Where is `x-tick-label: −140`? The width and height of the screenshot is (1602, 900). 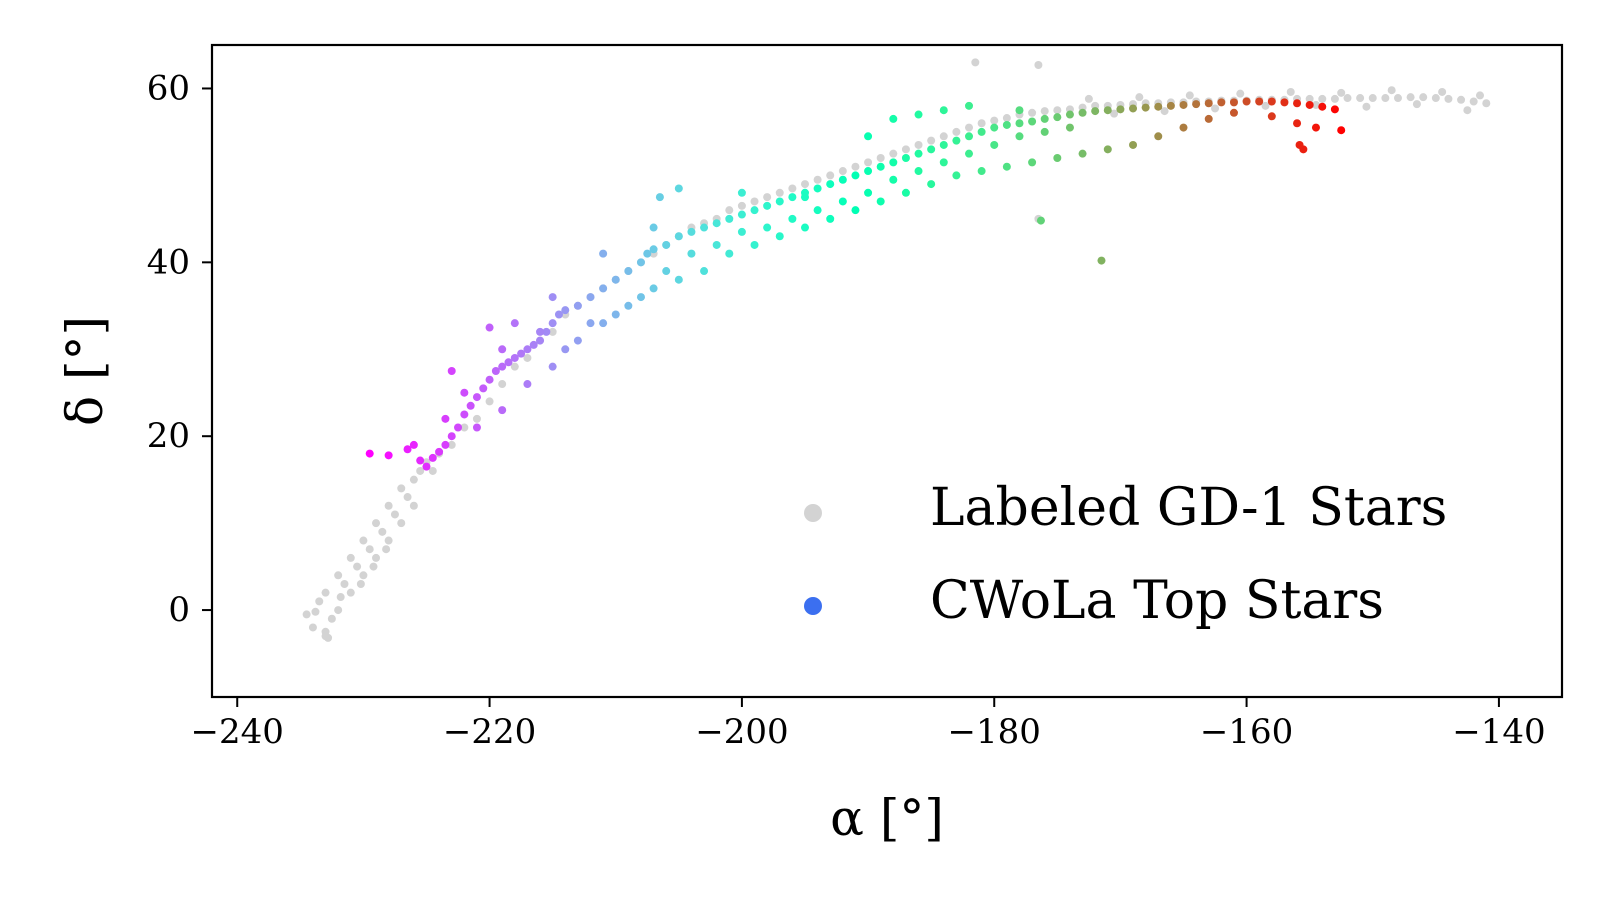
x-tick-label: −140 is located at coordinates (1498, 732).